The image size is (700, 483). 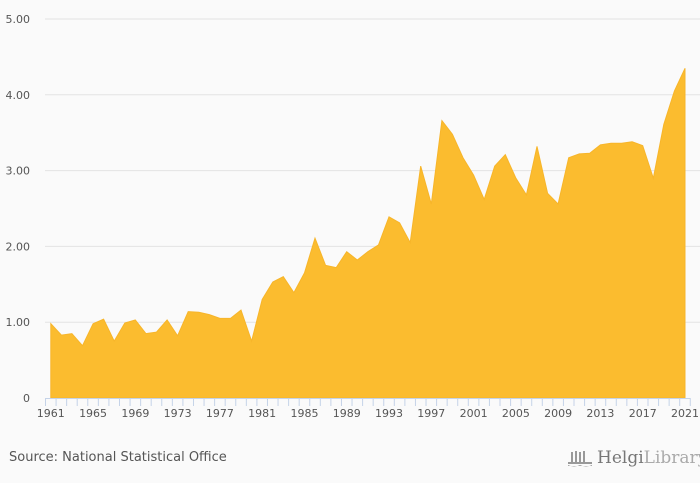 What do you see at coordinates (135, 413) in the screenshot?
I see `x-tick-label: 1969` at bounding box center [135, 413].